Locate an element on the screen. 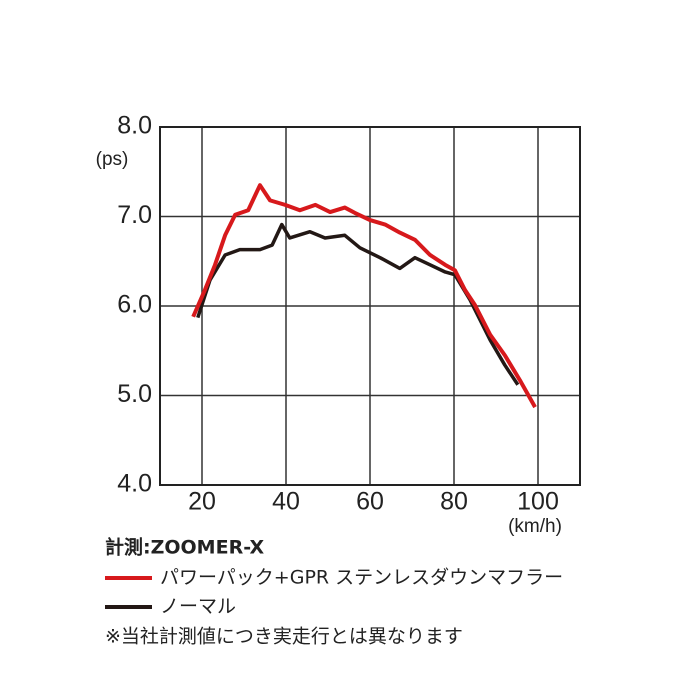 This screenshot has width=700, height=700. y-tick-label: 4.0 is located at coordinates (134, 484).